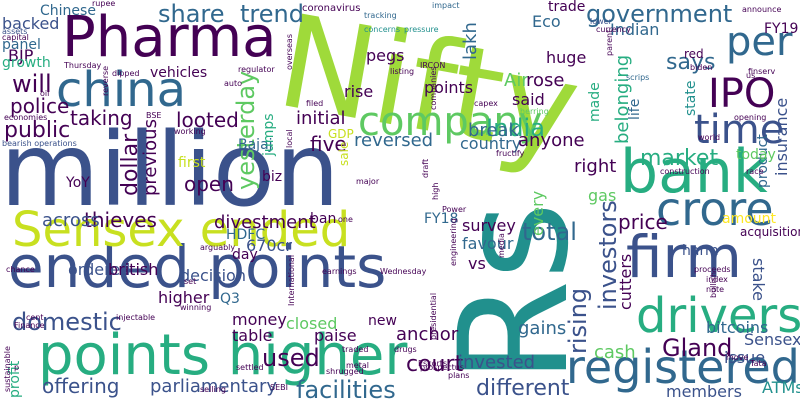  I want to click on cloud-word: rupee, so click(104, 4).